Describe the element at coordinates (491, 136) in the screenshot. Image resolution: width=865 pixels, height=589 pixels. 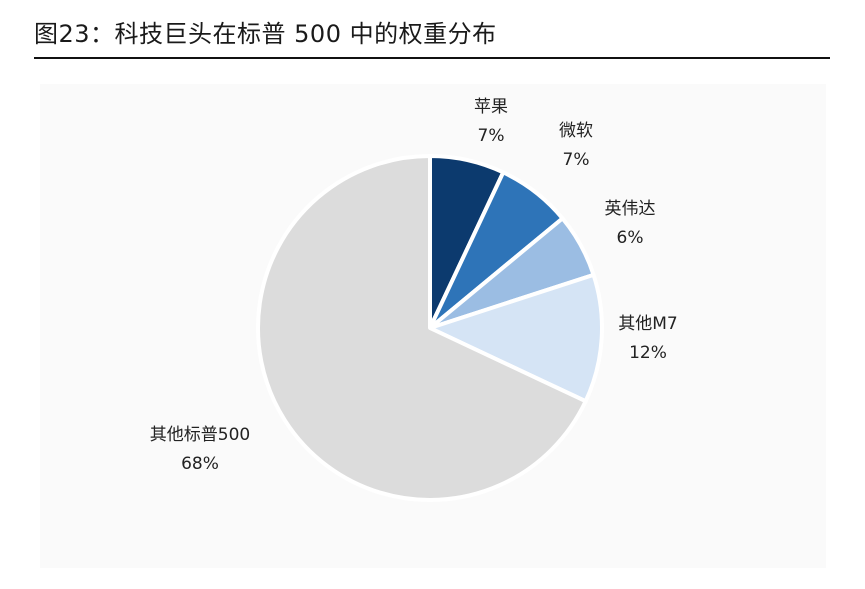
I see `slice-1-value-label: 7%` at that location.